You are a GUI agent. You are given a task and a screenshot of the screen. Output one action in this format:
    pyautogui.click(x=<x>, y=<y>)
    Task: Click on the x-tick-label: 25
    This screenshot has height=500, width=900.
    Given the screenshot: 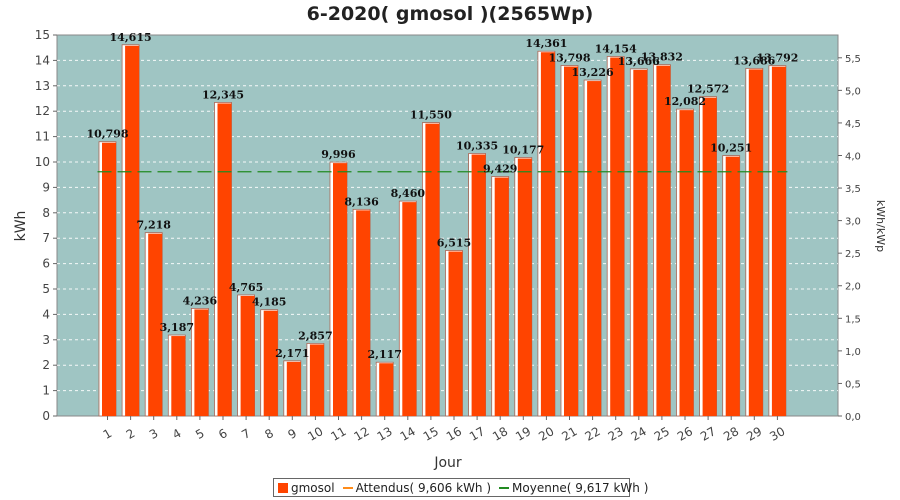 What is the action you would take?
    pyautogui.click(x=662, y=434)
    